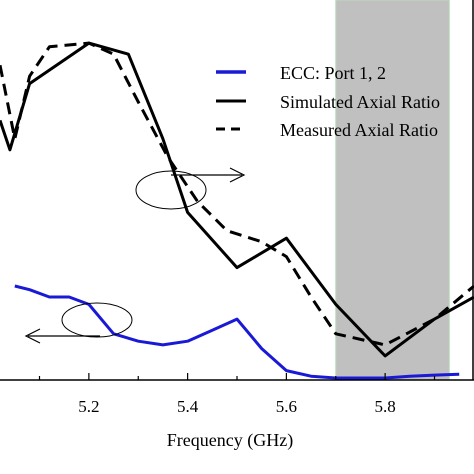 This screenshot has height=474, width=474. What do you see at coordinates (385, 406) in the screenshot?
I see `x-tick-label: 5.8` at bounding box center [385, 406].